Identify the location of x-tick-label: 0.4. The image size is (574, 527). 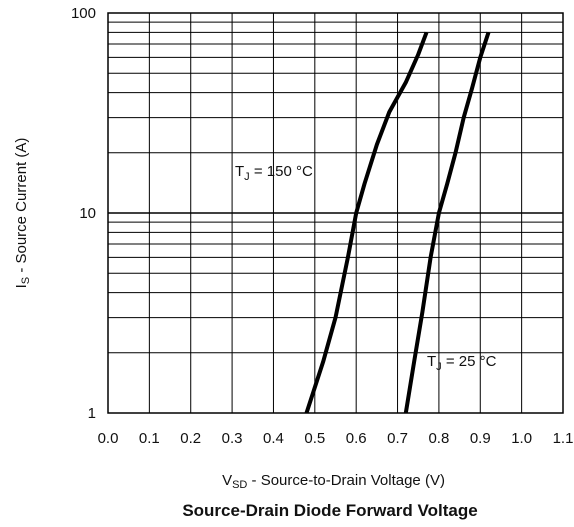
(273, 438).